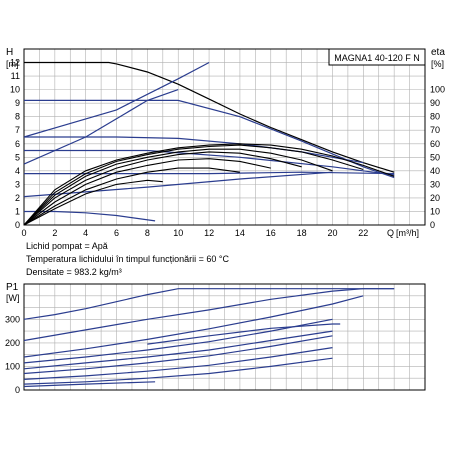 This screenshot has height=450, width=450. I want to click on x-tick-label: 0, so click(23, 233).